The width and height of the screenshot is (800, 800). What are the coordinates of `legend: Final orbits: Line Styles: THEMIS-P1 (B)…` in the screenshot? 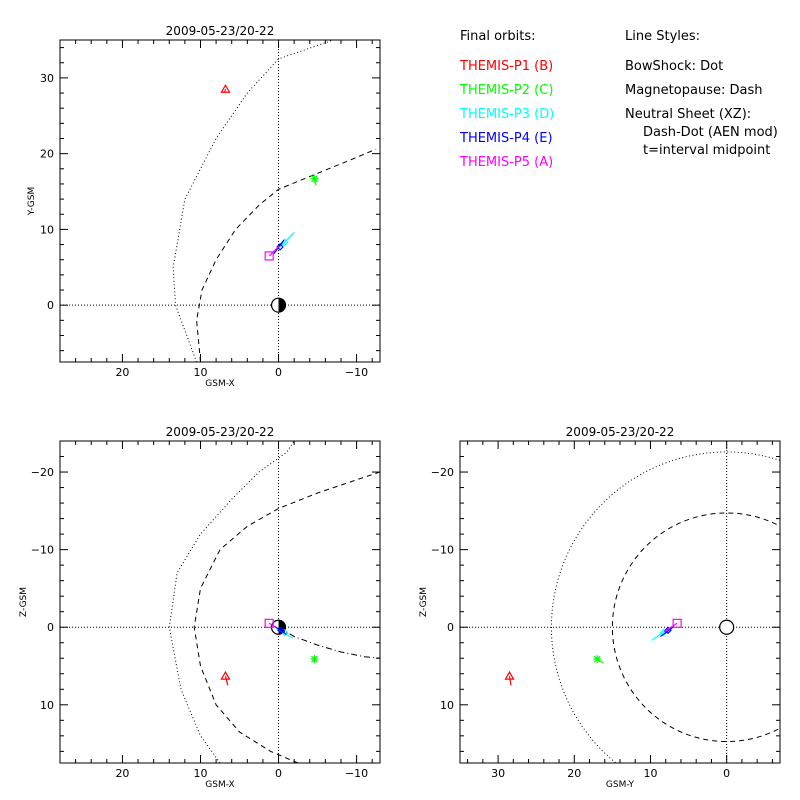 It's located at (618, 99).